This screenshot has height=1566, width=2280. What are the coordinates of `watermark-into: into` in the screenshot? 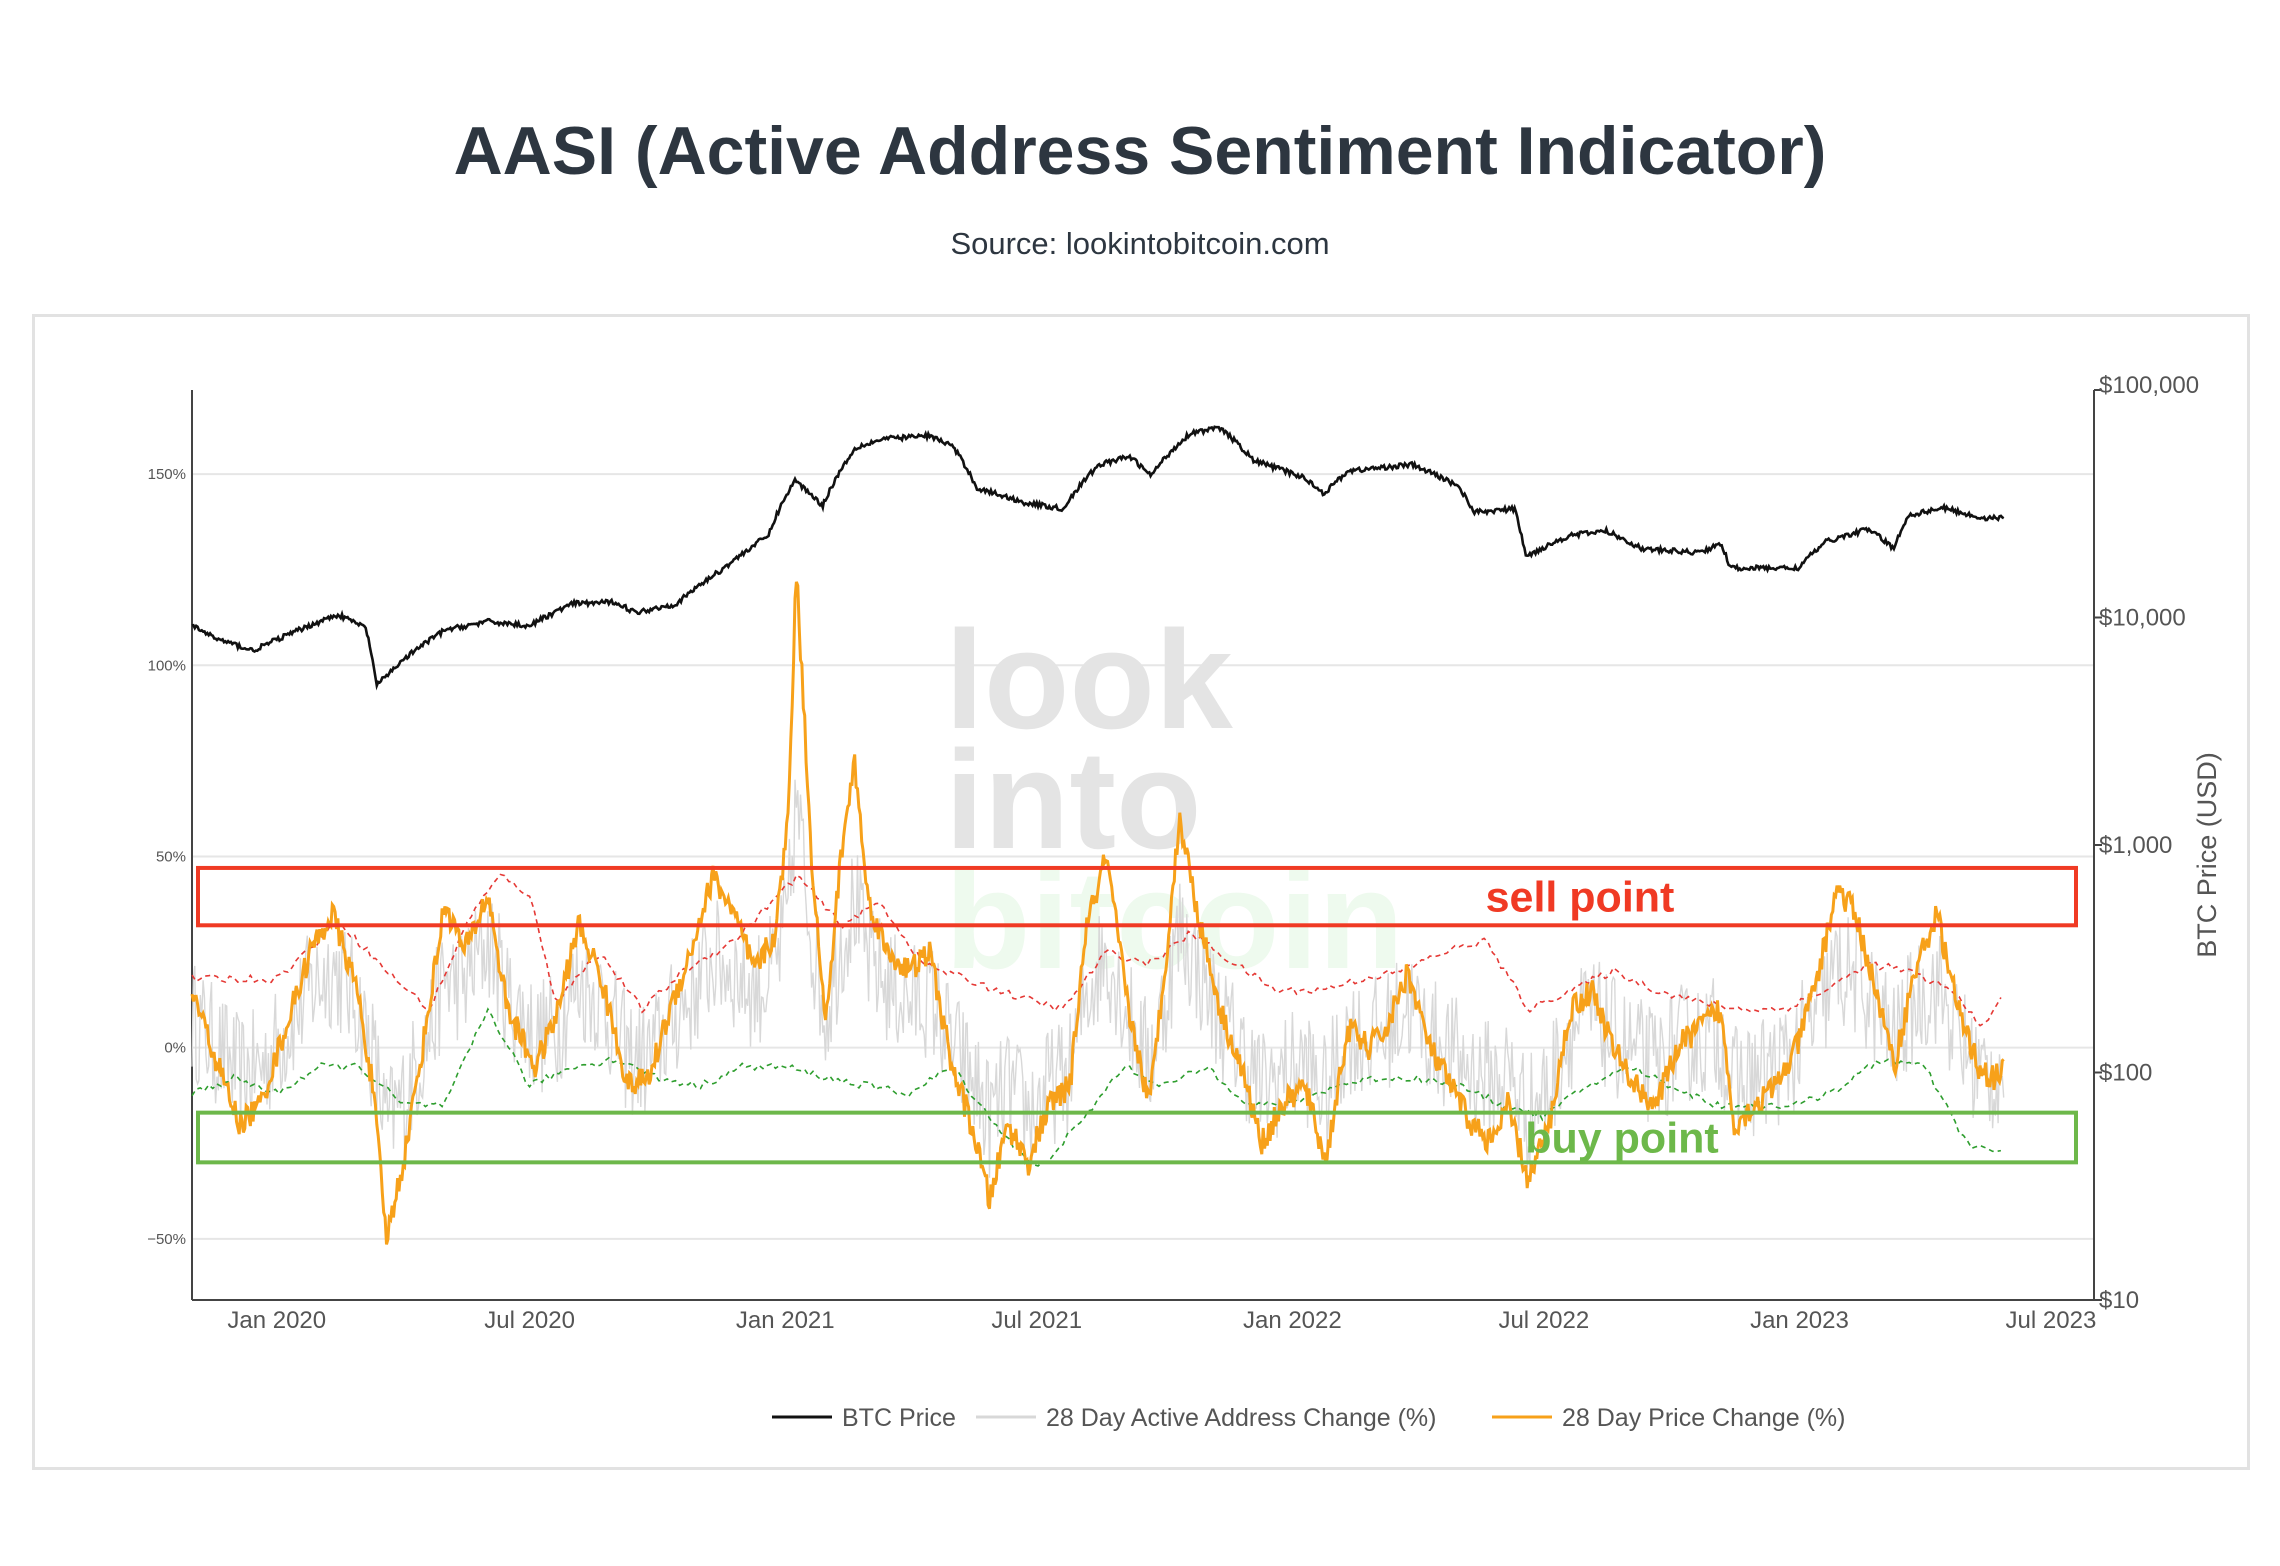 It's located at (1073, 799).